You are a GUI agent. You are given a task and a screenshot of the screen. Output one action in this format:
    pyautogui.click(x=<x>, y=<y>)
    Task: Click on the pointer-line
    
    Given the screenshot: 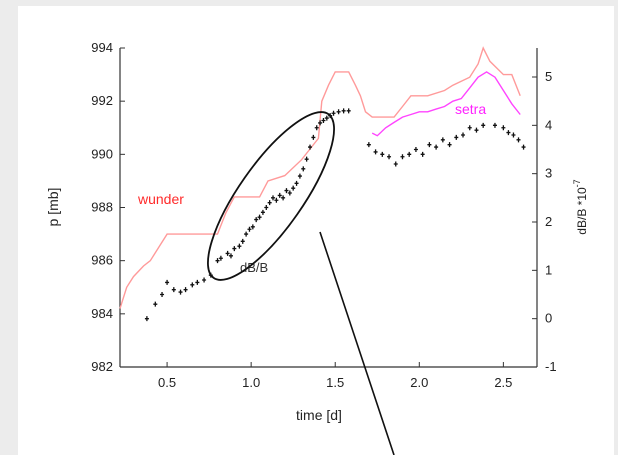 What is the action you would take?
    pyautogui.click(x=357, y=343)
    